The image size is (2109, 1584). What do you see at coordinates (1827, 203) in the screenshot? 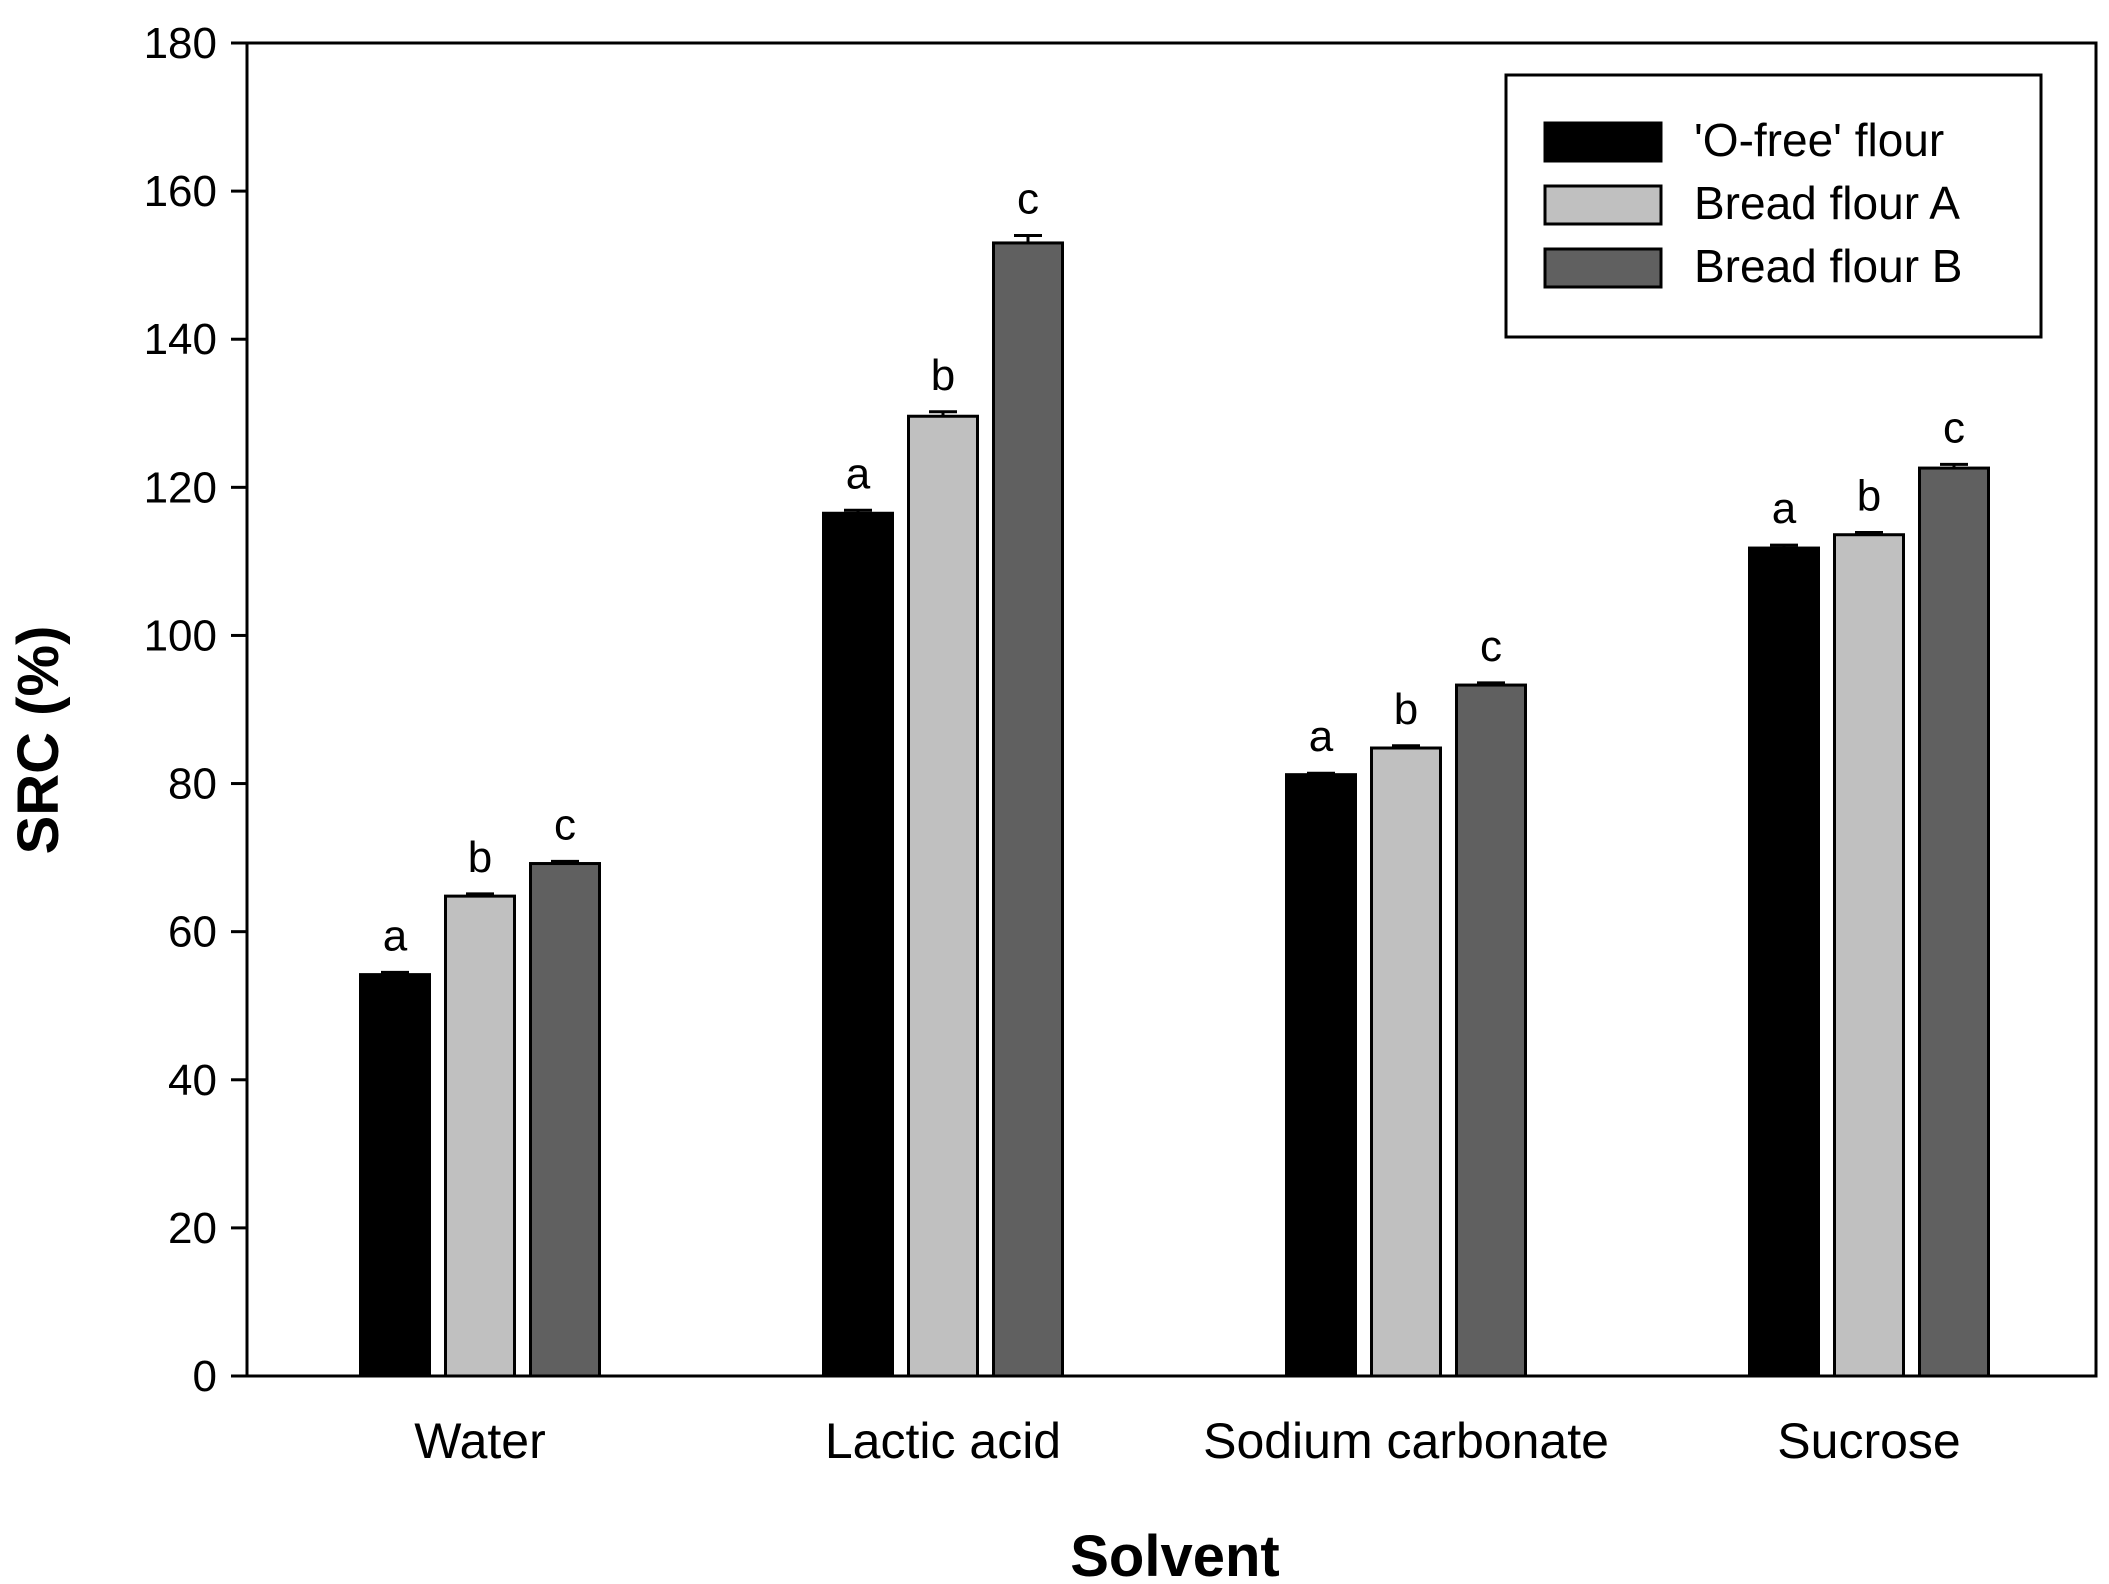
I see `legend-label: Bread flour A` at bounding box center [1827, 203].